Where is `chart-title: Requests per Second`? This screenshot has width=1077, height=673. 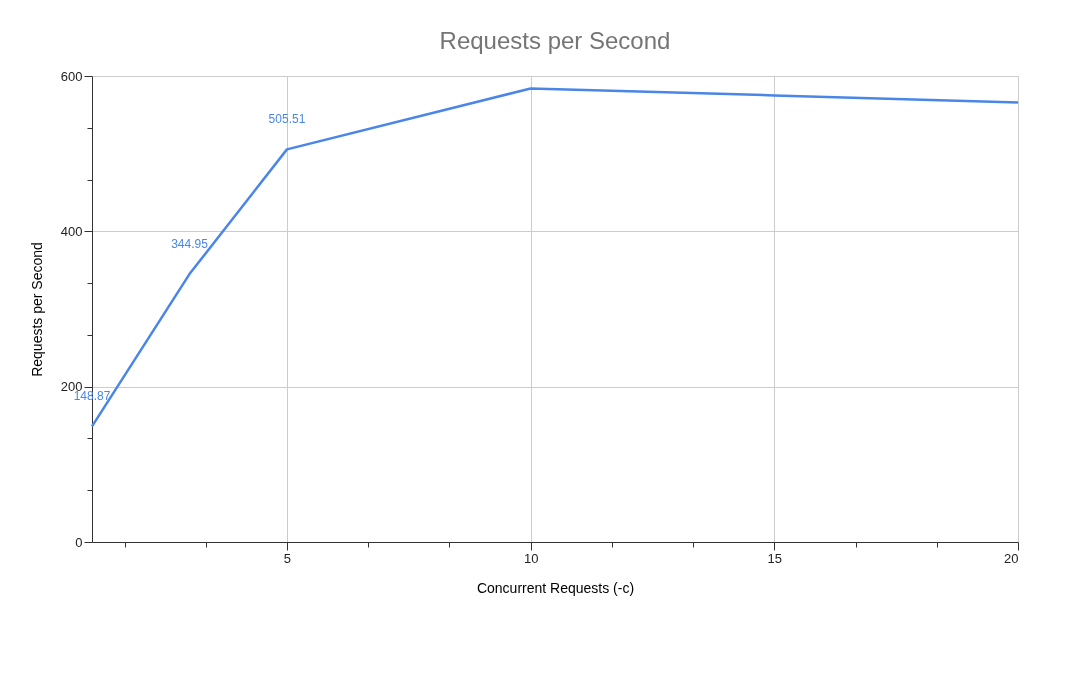
chart-title: Requests per Second is located at coordinates (555, 40).